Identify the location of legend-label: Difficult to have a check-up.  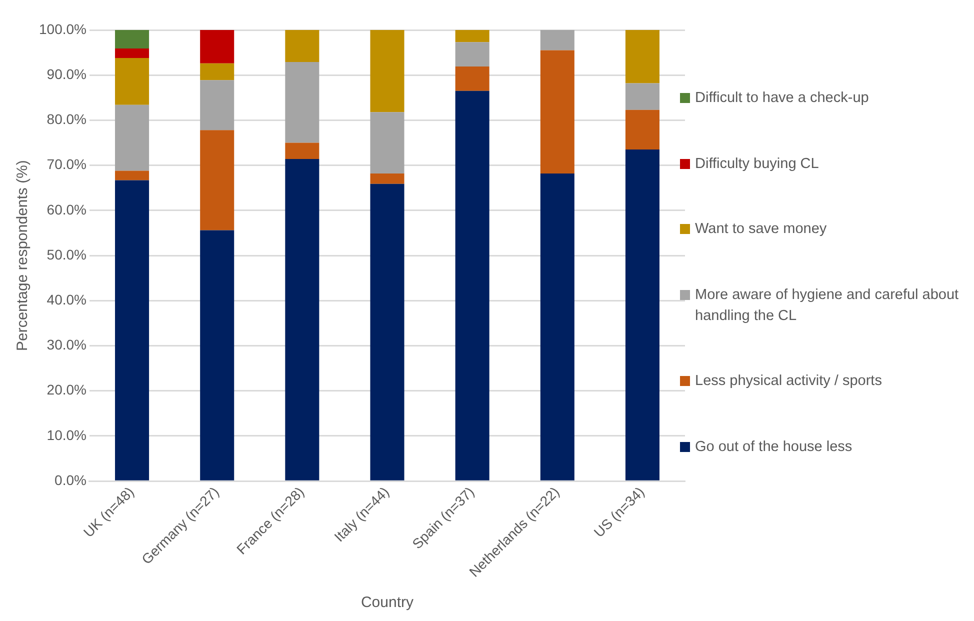
(782, 98).